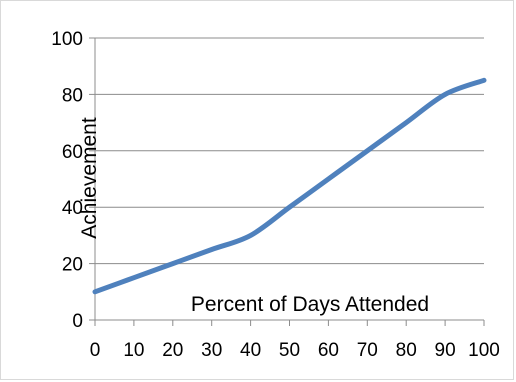  Describe the element at coordinates (67, 180) in the screenshot. I see `y-tick-labels: 0 20 40 60 80 100` at that location.